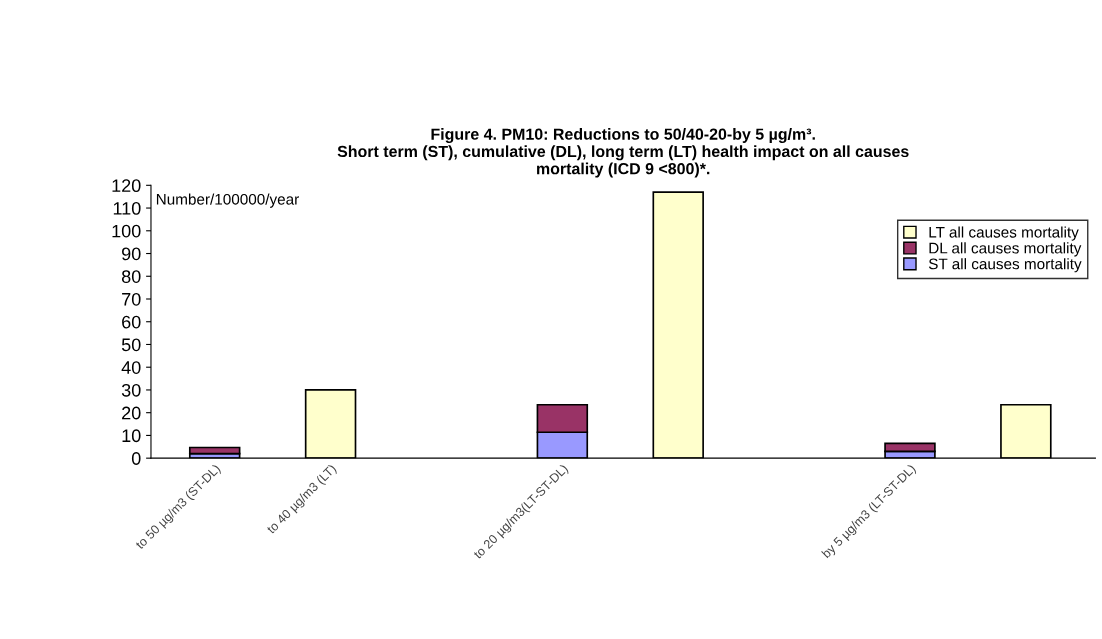 Image resolution: width=1102 pixels, height=639 pixels. I want to click on y-tick-label: 0, so click(136, 458).